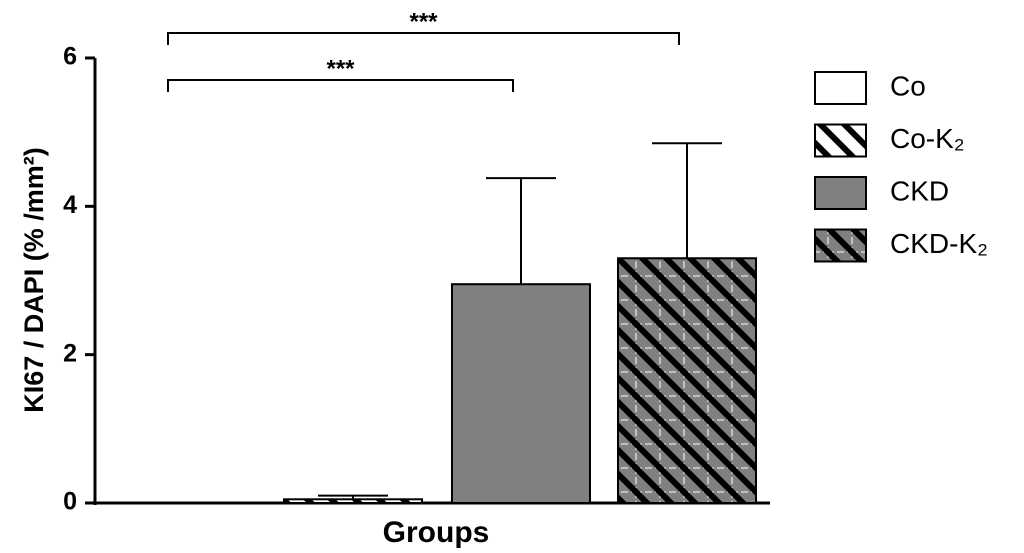  What do you see at coordinates (70, 502) in the screenshot?
I see `y-tick-label: 0` at bounding box center [70, 502].